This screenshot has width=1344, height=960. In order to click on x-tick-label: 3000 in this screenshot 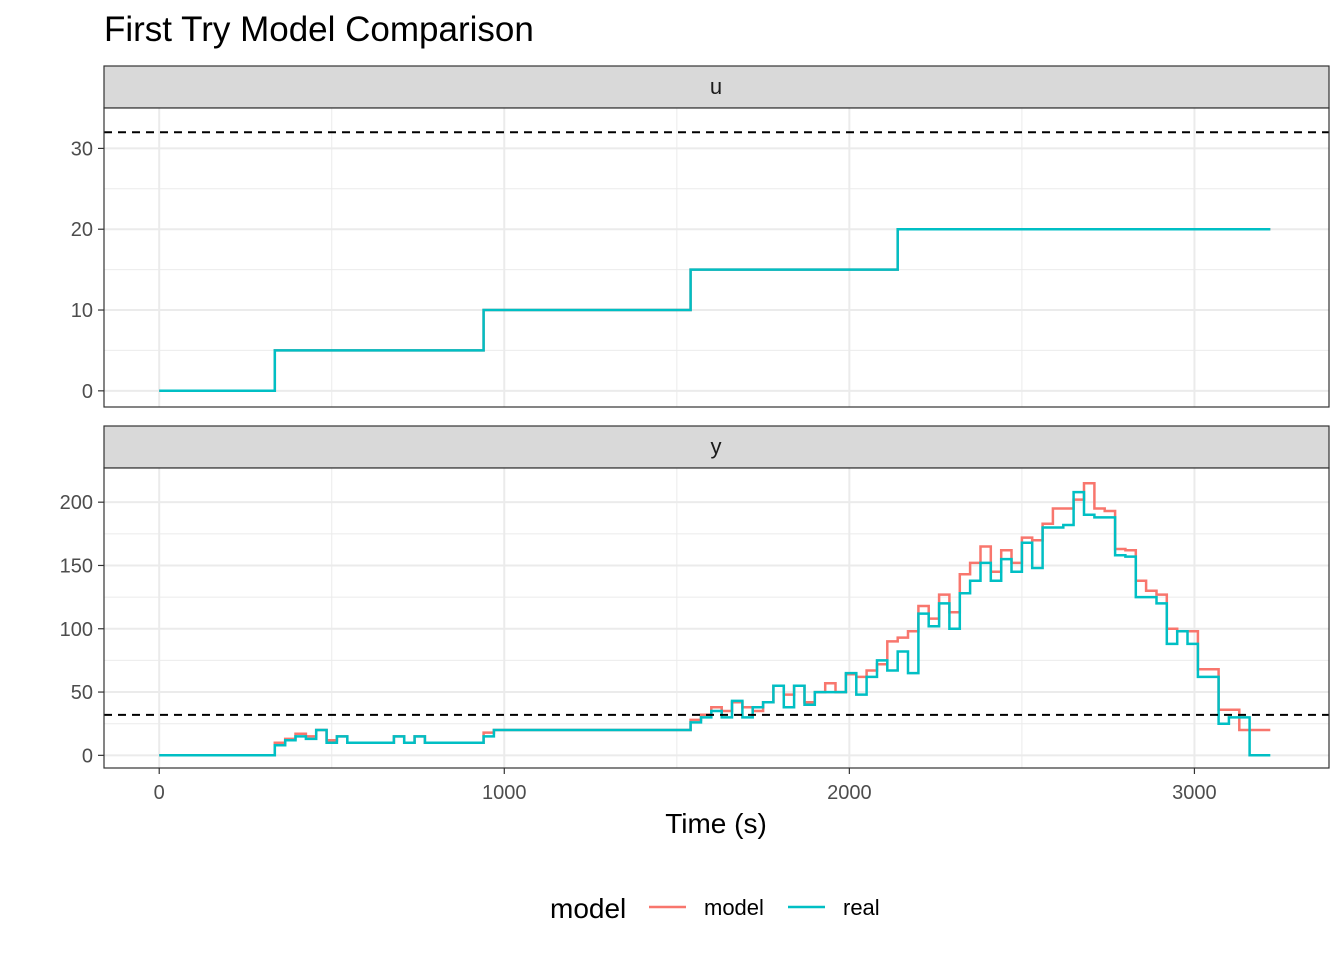, I will do `click(1194, 793)`.